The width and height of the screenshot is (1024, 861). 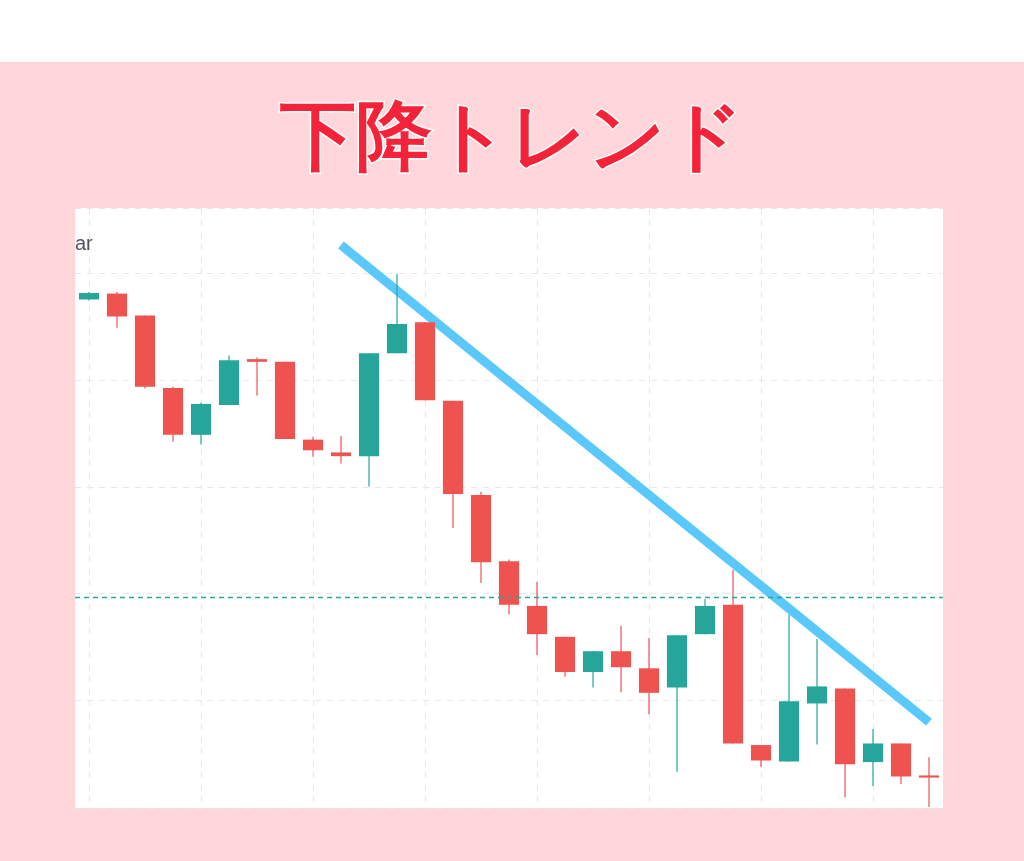 What do you see at coordinates (84, 242) in the screenshot?
I see `text: ar` at bounding box center [84, 242].